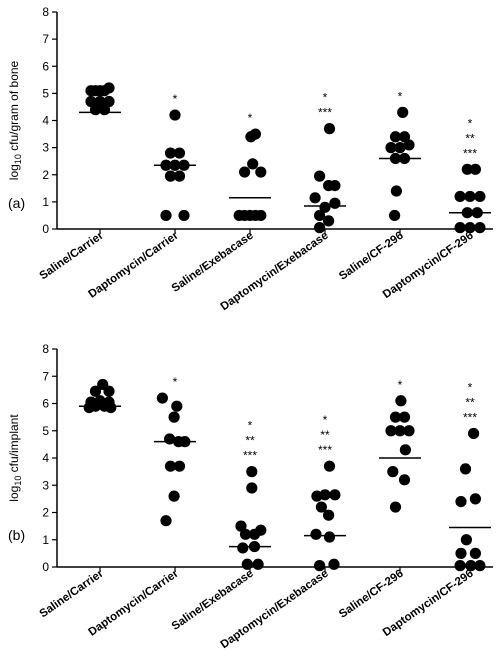 This screenshot has width=500, height=662. What do you see at coordinates (16, 203) in the screenshot?
I see `panel-label: (a)` at bounding box center [16, 203].